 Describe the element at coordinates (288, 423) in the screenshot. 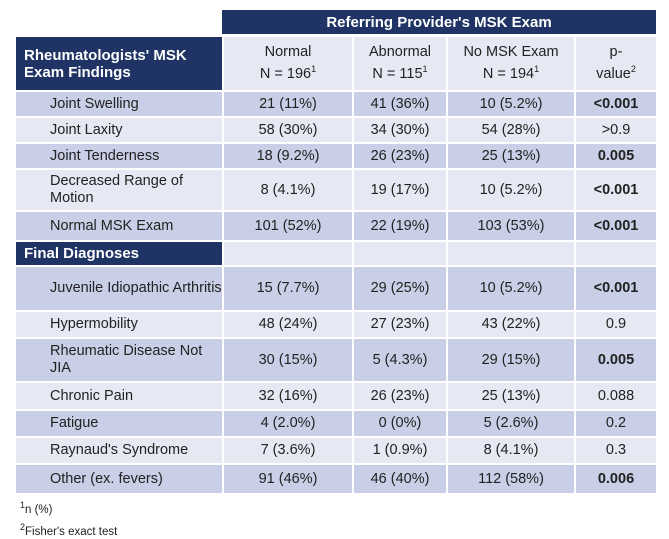

I see `cell-value: 4 (2.0%)` at that location.